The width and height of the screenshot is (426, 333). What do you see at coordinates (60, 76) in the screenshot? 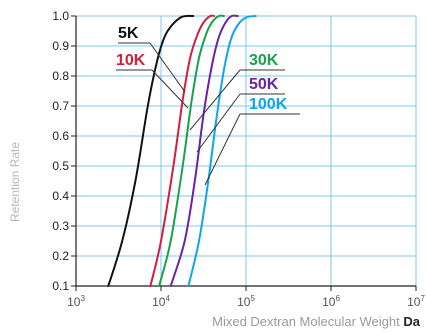
I see `y-tick-label: 0.8` at bounding box center [60, 76].